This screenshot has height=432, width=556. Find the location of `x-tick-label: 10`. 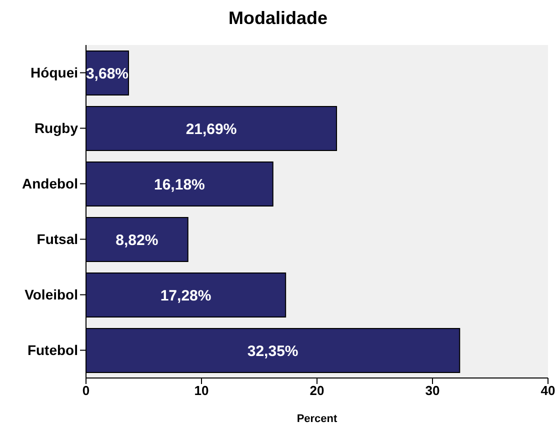

x-tick-label: 10 is located at coordinates (201, 390).